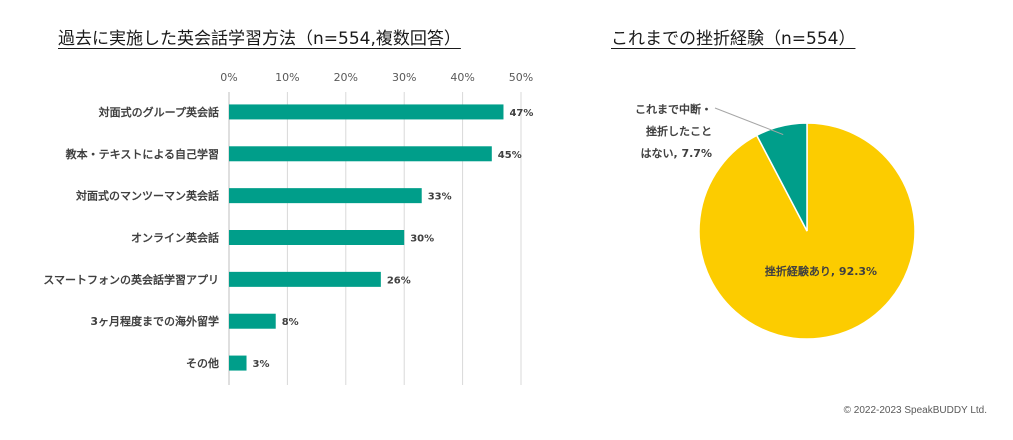 The image size is (1013, 440). I want to click on bar-value-label: 8%, so click(290, 322).